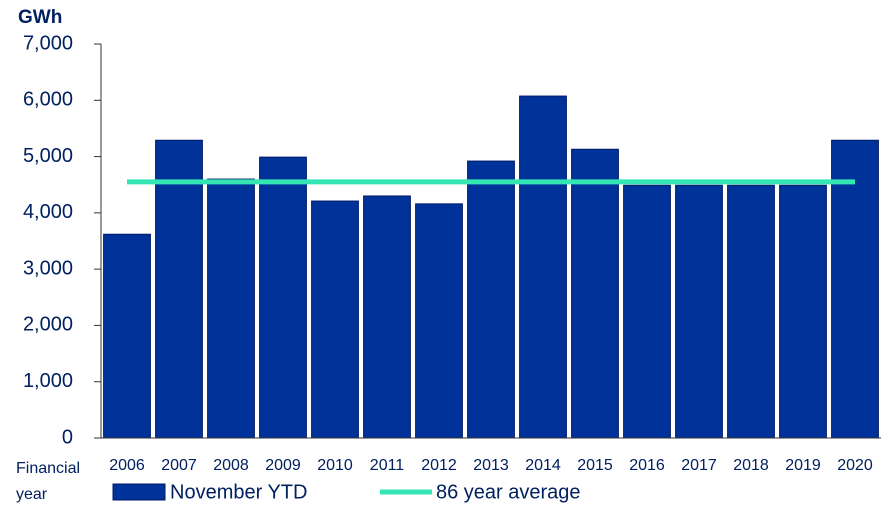 The width and height of the screenshot is (888, 508). Describe the element at coordinates (48, 381) in the screenshot. I see `y-tick-label: 1,000` at that location.